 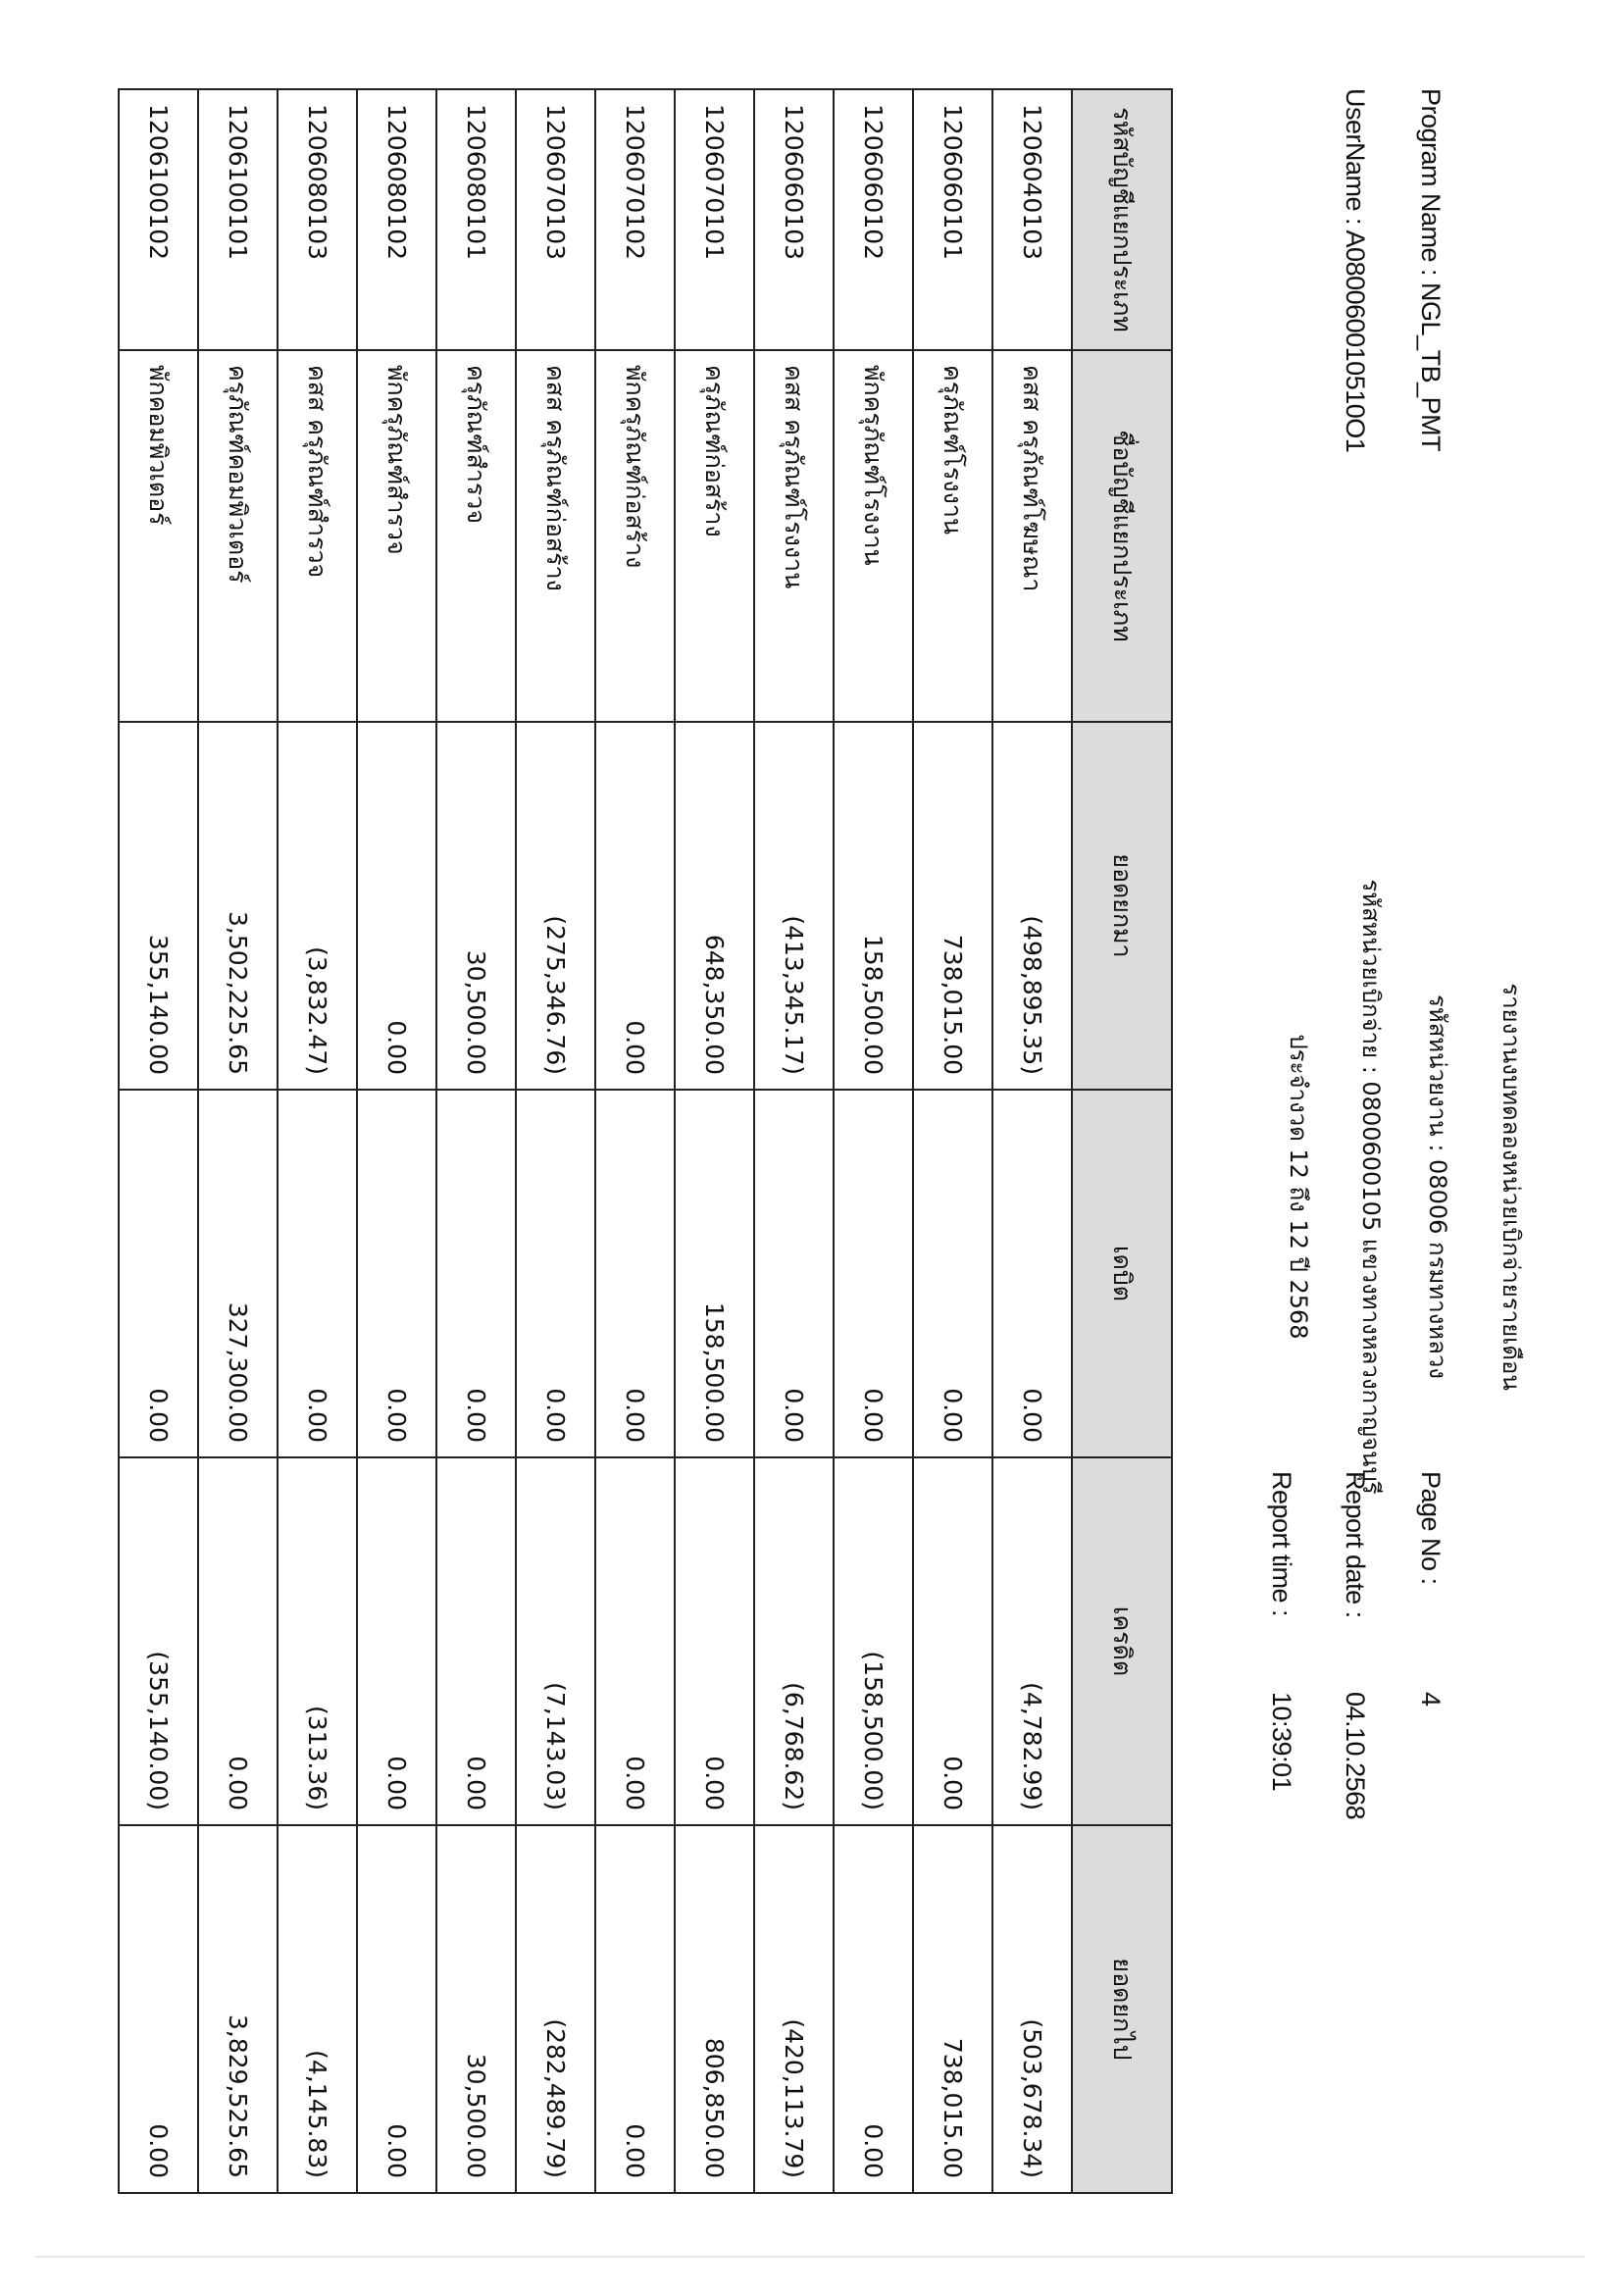 What do you see at coordinates (317, 536) in the screenshot?
I see `cell-account-name: คสส ครุภัณฑ์สำรวจ` at bounding box center [317, 536].